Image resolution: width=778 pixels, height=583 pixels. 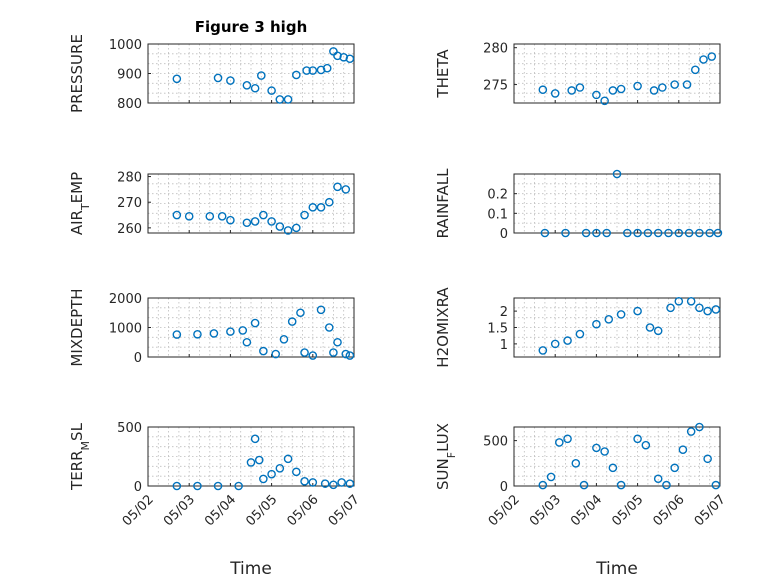 I want to click on y-tick-label: 2, so click(x=504, y=312).